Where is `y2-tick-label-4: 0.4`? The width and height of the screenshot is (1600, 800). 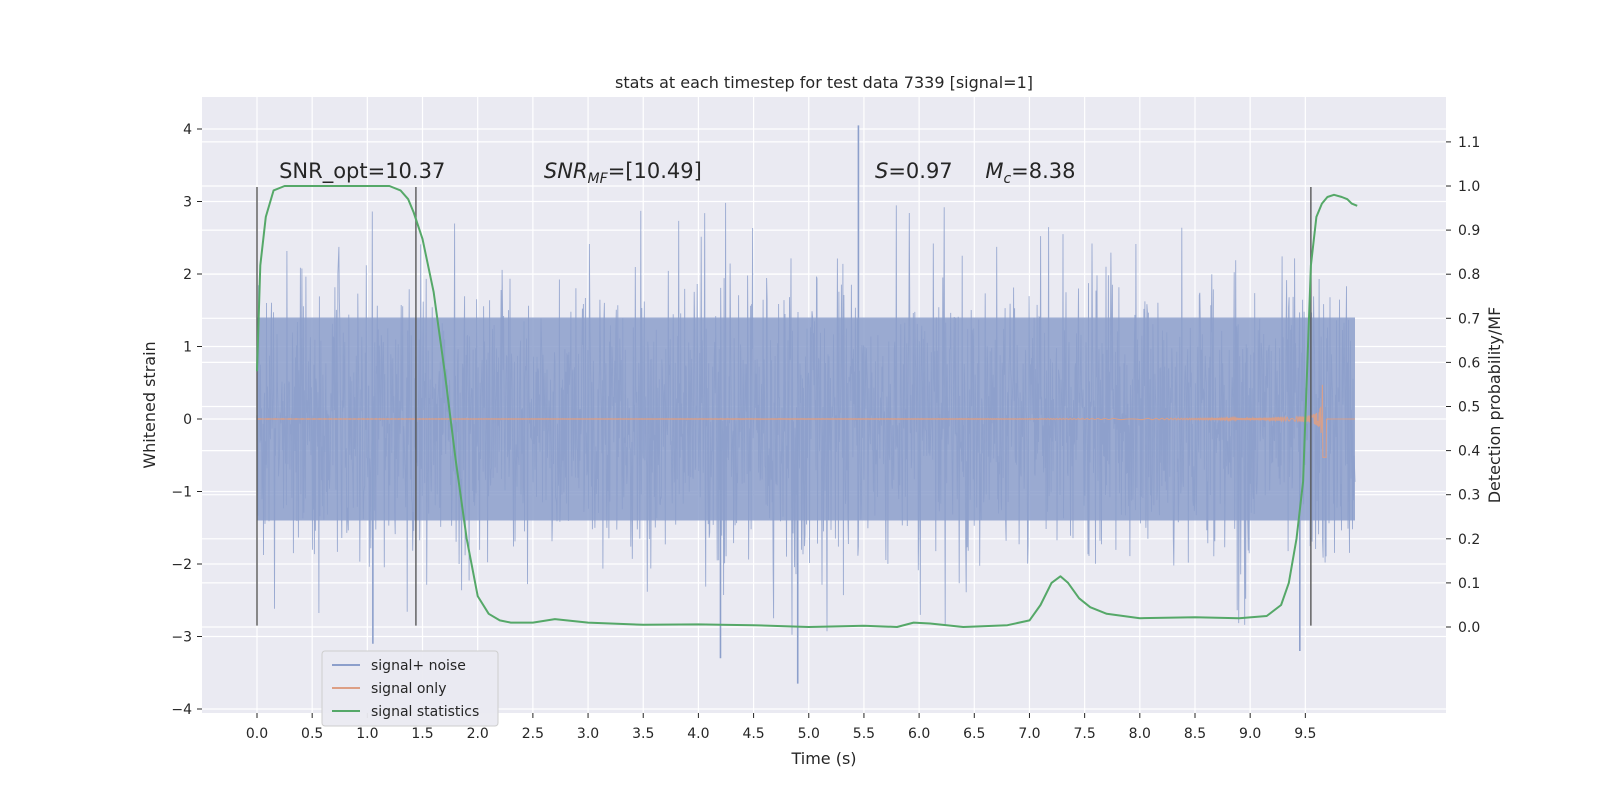
y2-tick-label-4: 0.4 is located at coordinates (1469, 452).